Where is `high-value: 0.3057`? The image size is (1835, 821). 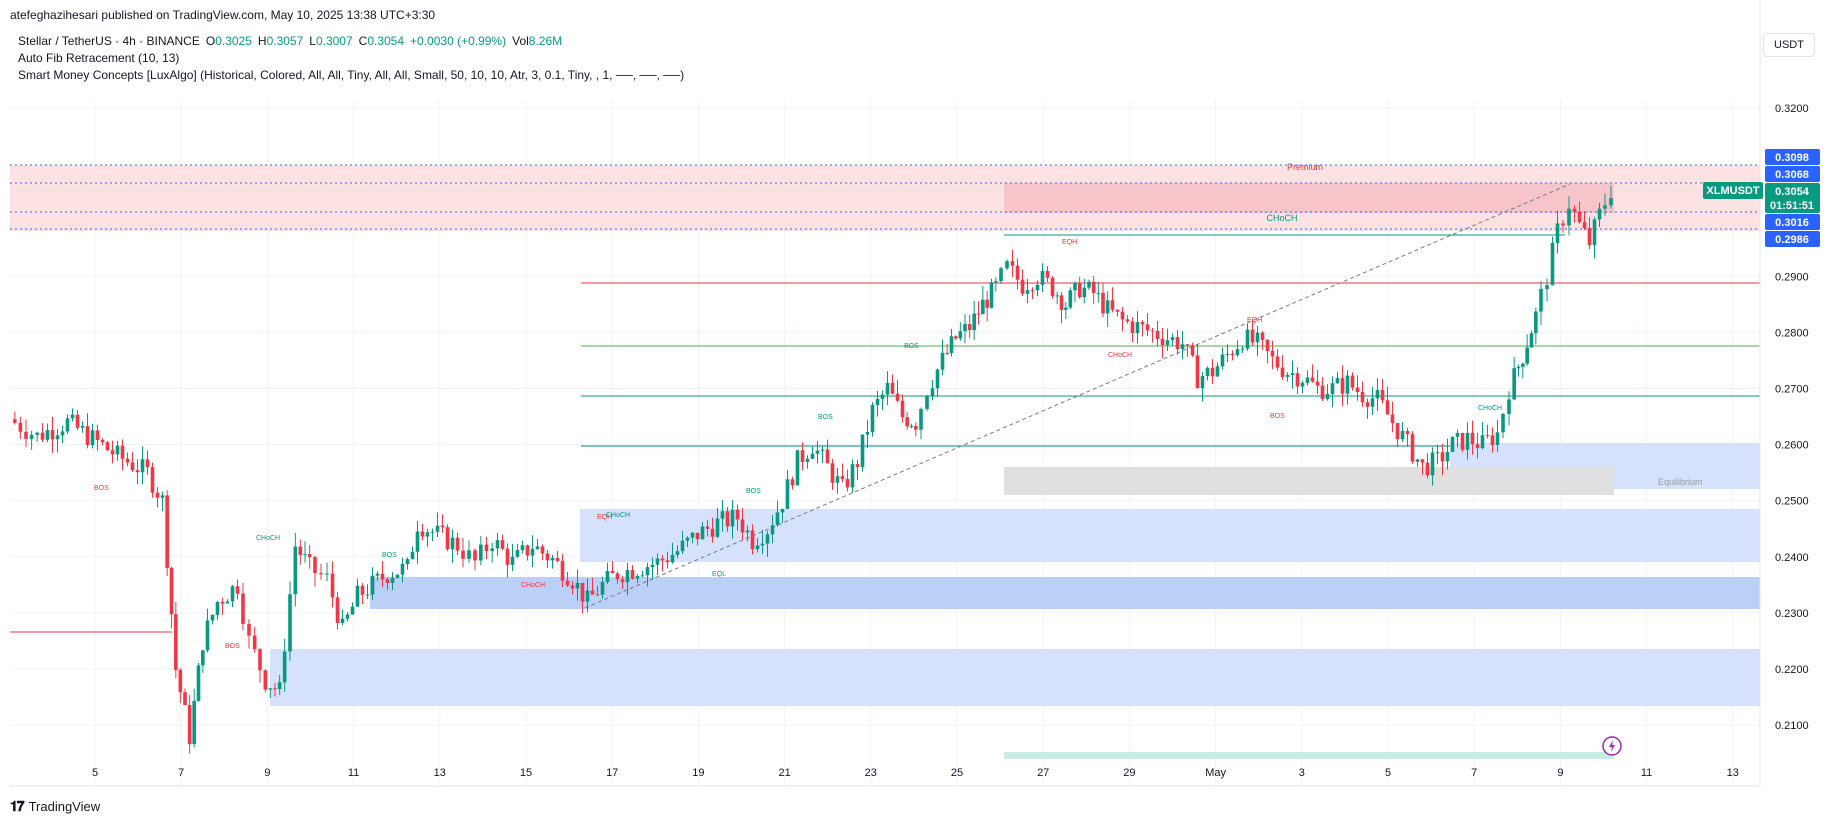 high-value: 0.3057 is located at coordinates (285, 41).